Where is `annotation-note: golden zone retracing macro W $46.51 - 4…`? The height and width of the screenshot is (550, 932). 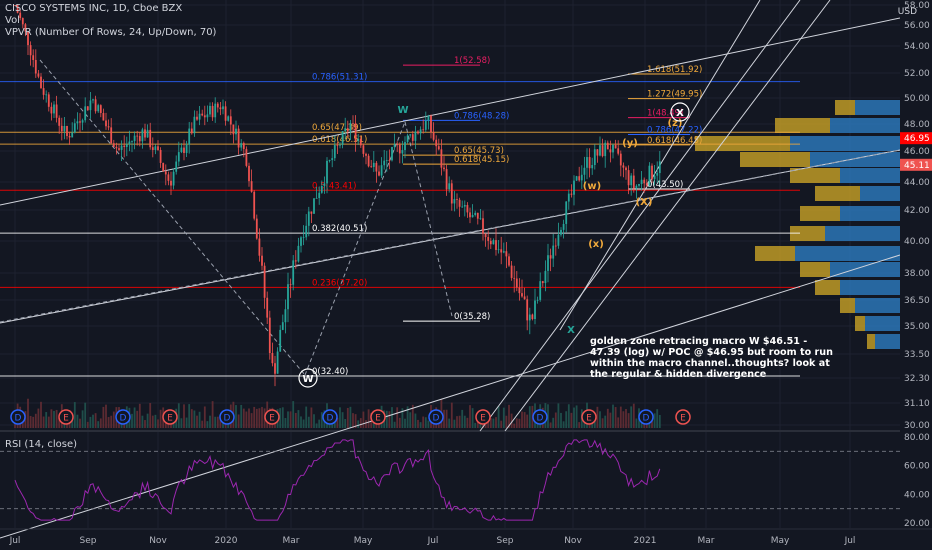 annotation-note: golden zone retracing macro W $46.51 - 4… is located at coordinates (711, 358).